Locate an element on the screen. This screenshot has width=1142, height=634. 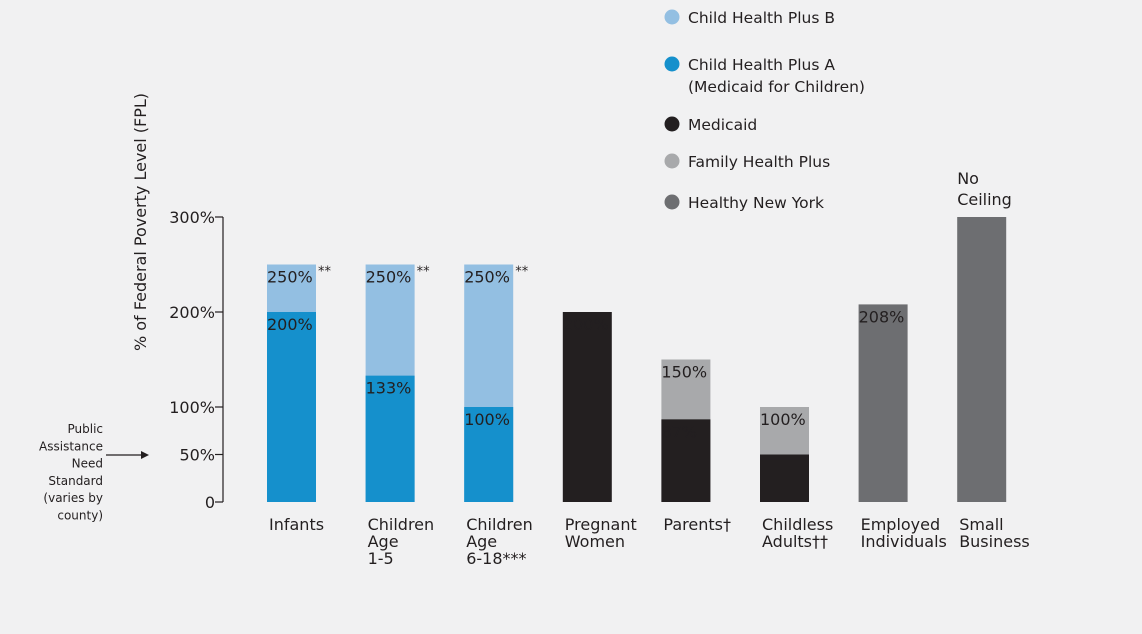
y-tick-label: 50% is located at coordinates (197, 455).